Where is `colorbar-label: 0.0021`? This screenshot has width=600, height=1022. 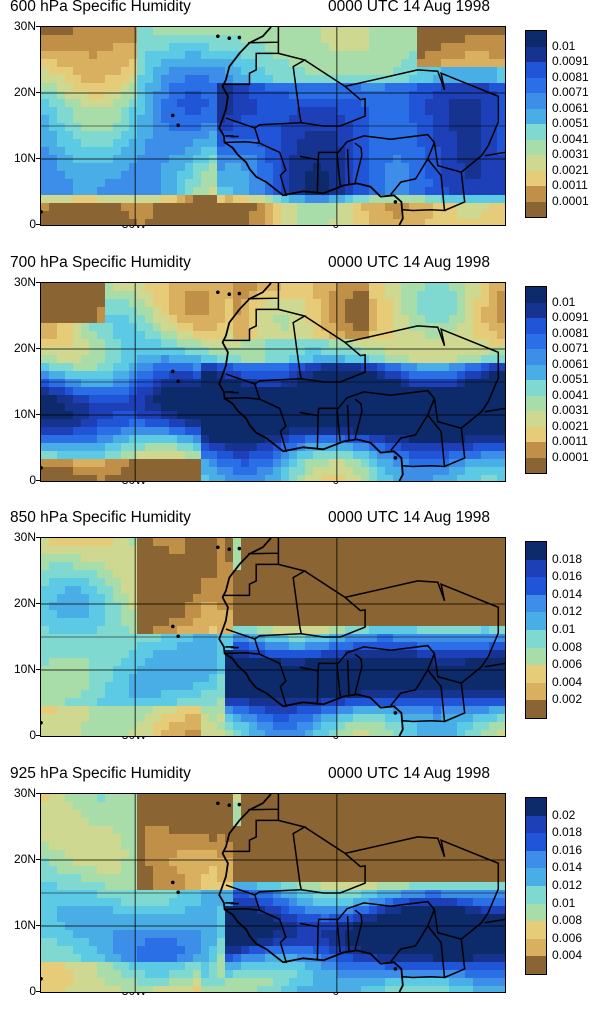
colorbar-label: 0.0021 is located at coordinates (570, 426).